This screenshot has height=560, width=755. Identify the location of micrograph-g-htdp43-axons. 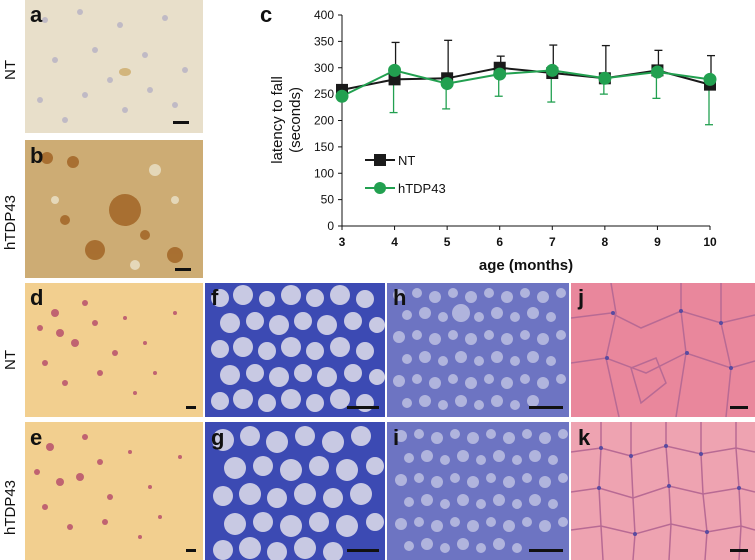
(295, 491).